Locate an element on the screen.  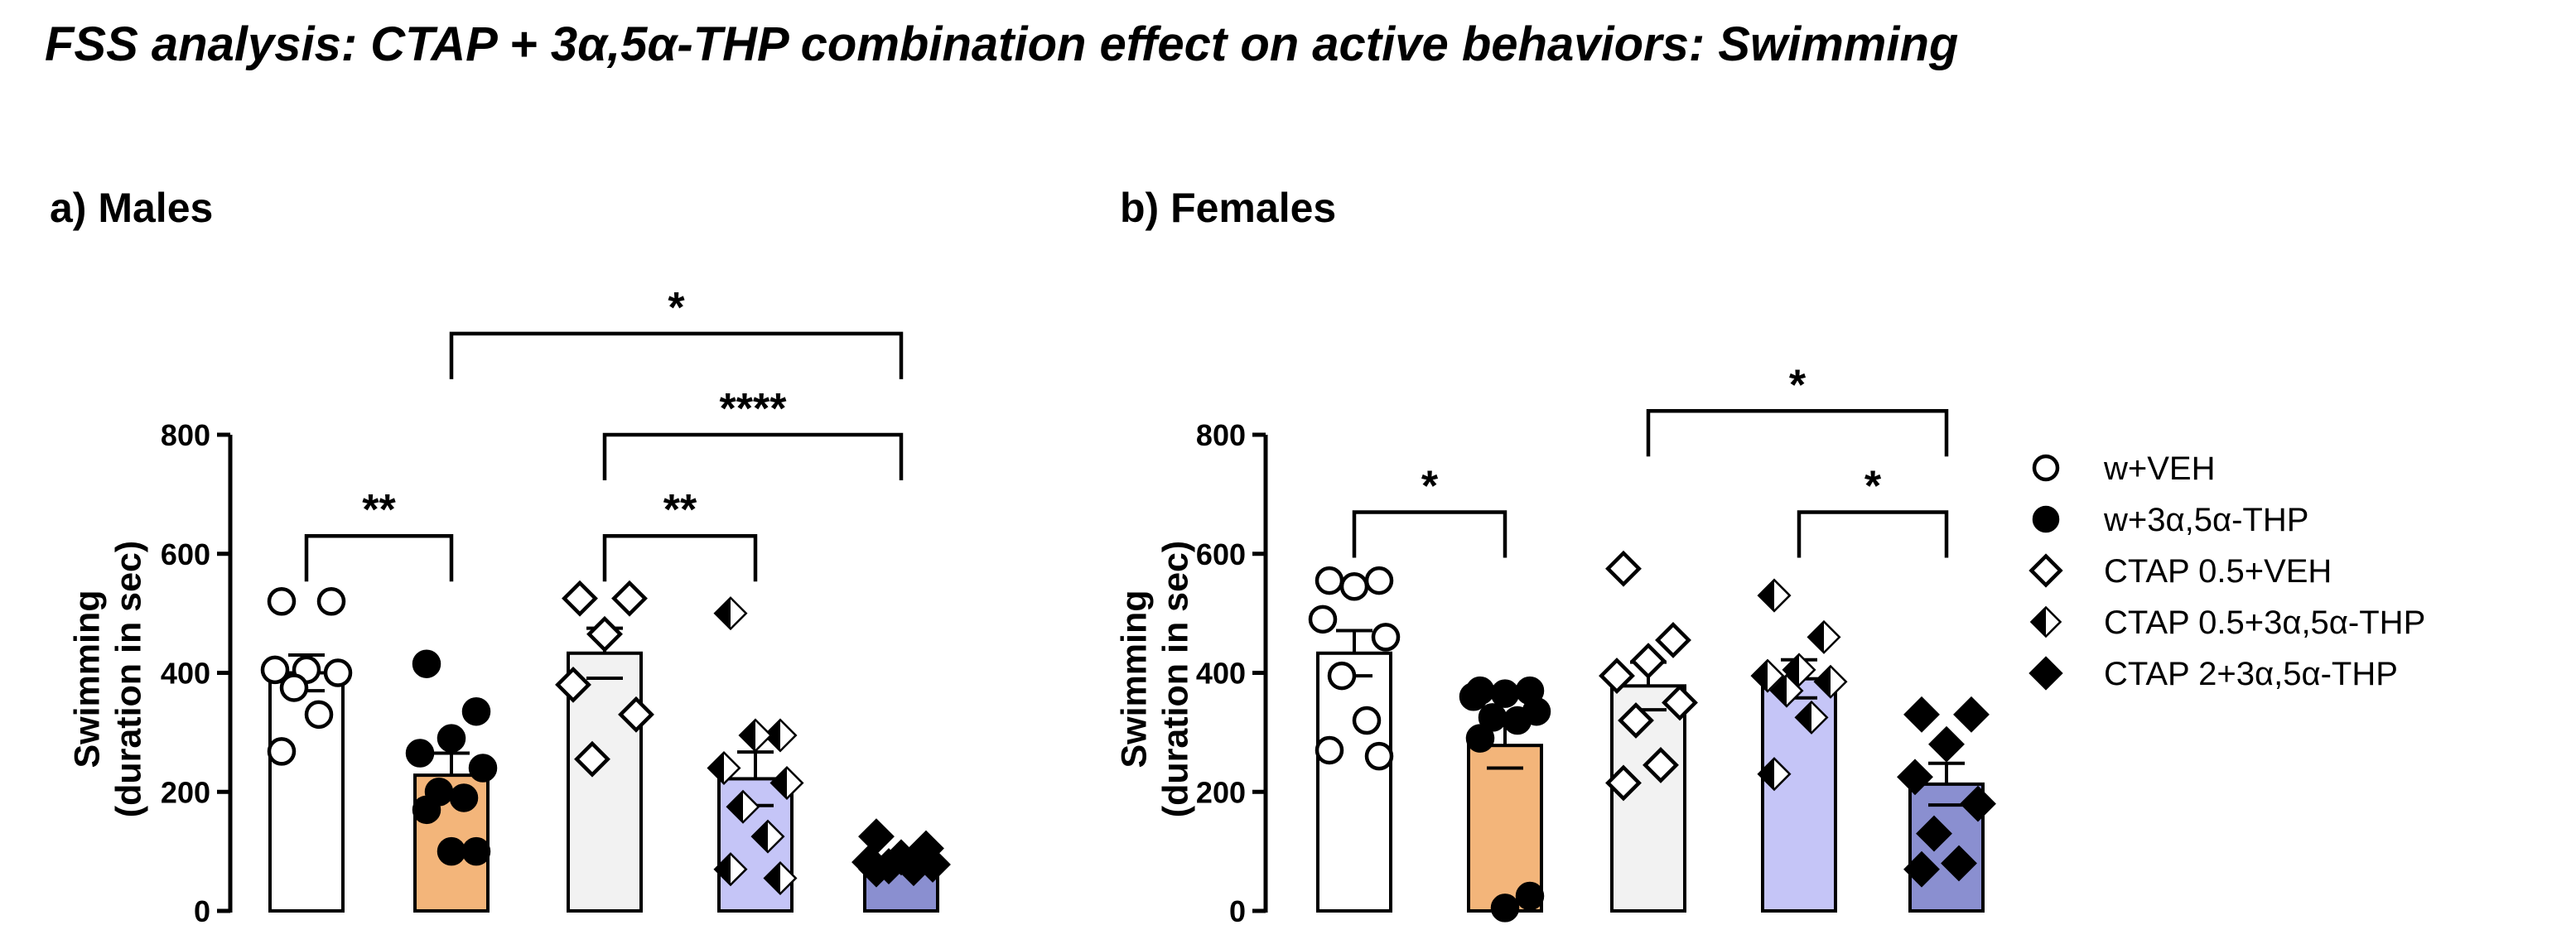
y-tick-label: 200 is located at coordinates (1221, 792).